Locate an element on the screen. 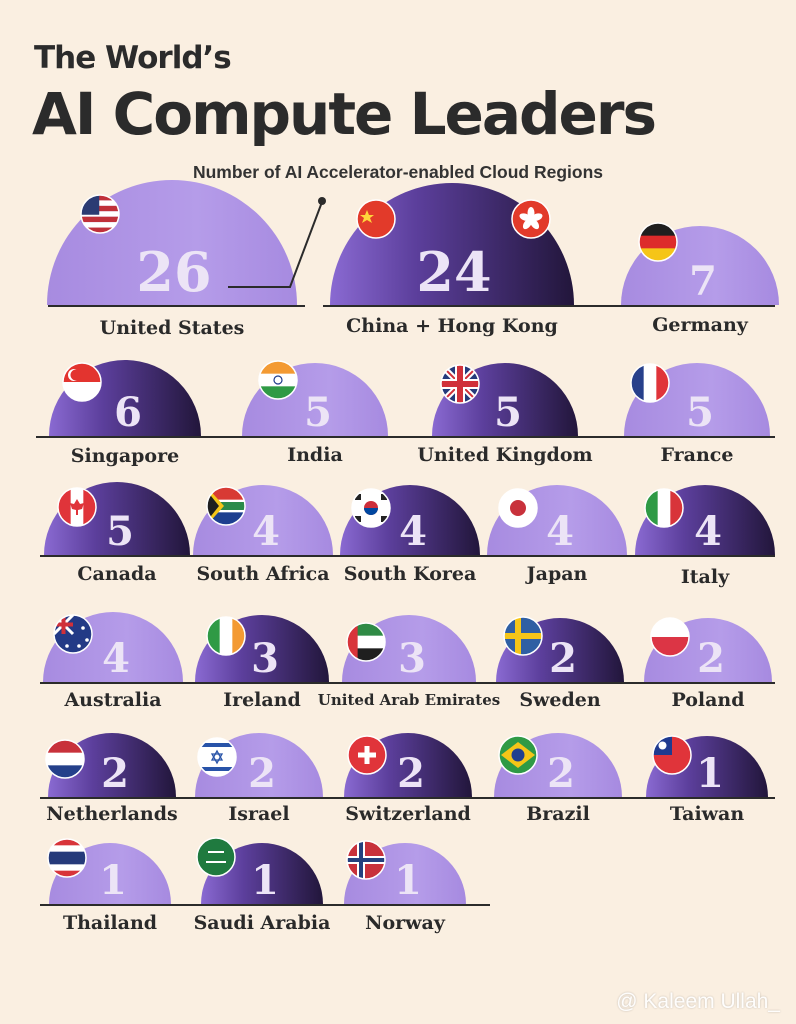 This screenshot has height=1024, width=796. value-label-norway: 1 is located at coordinates (408, 880).